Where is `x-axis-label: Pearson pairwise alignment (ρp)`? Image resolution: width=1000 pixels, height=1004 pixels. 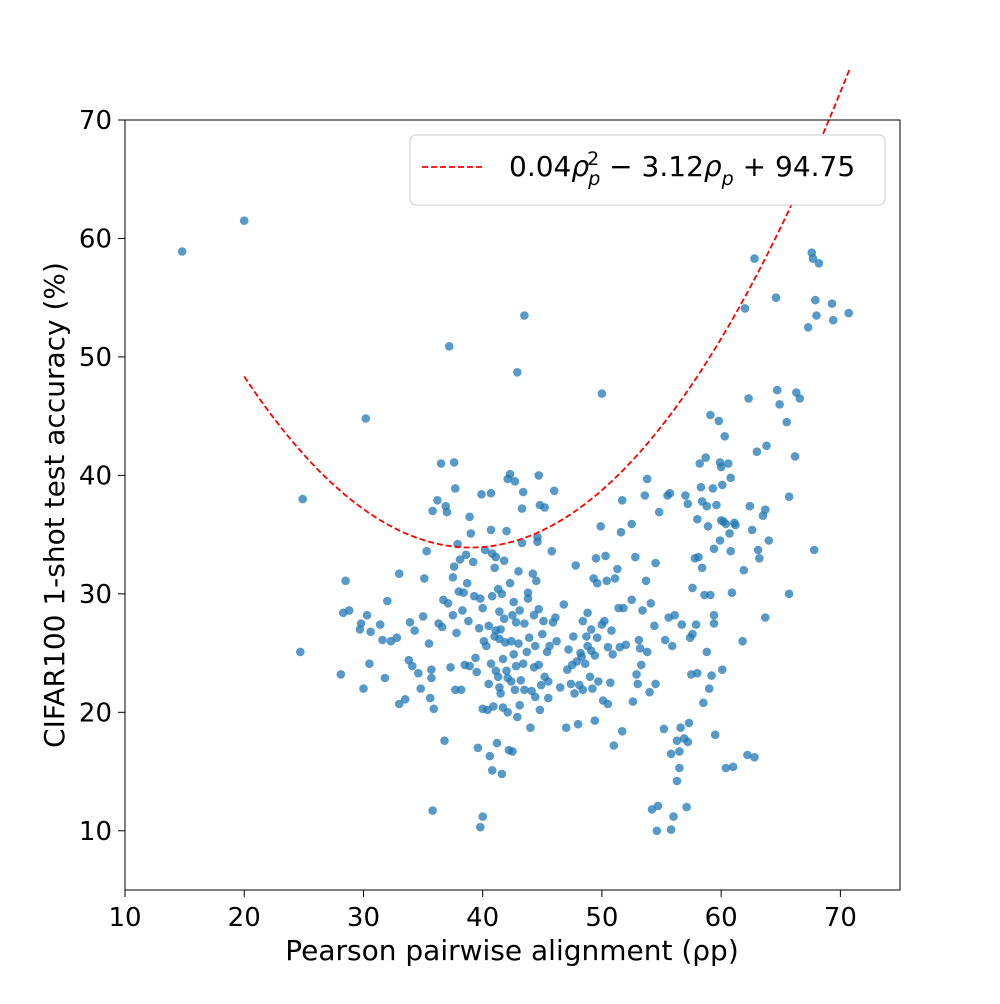
x-axis-label: Pearson pairwise alignment (ρp) is located at coordinates (512, 950).